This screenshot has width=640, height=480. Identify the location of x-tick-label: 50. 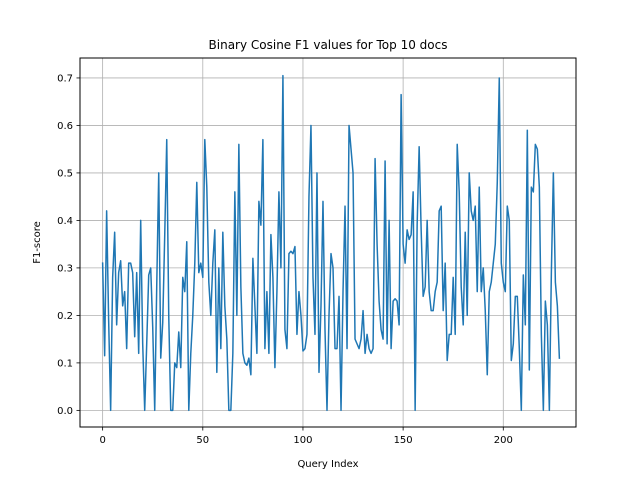
(202, 440).